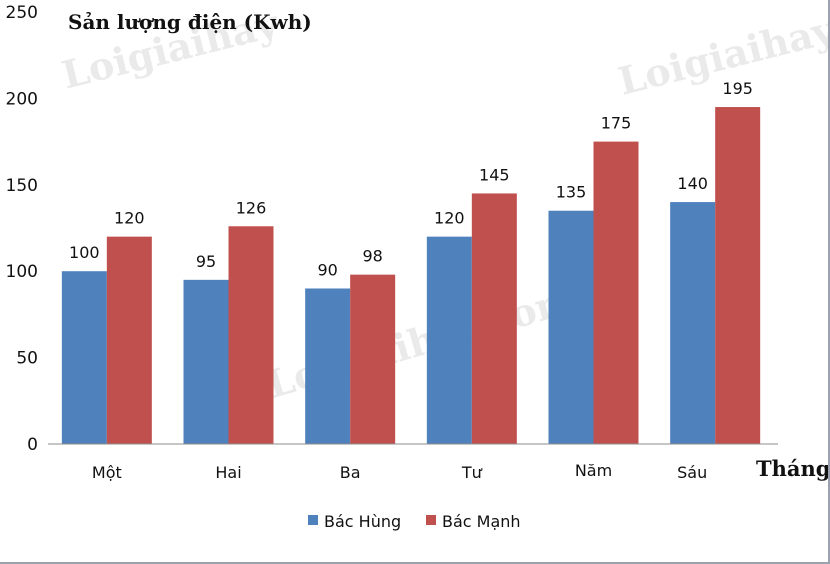 This screenshot has width=830, height=564. I want to click on y-tick-label-2: 100, so click(22, 272).